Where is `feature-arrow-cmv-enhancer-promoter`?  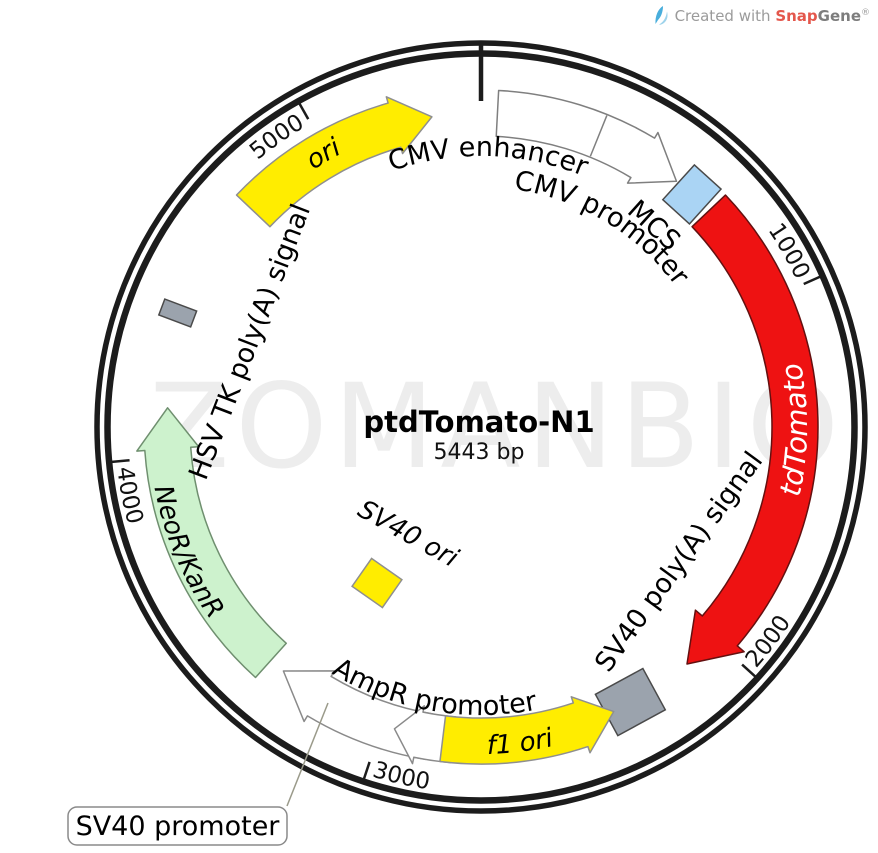 feature-arrow-cmv-enhancer-promoter is located at coordinates (586, 136).